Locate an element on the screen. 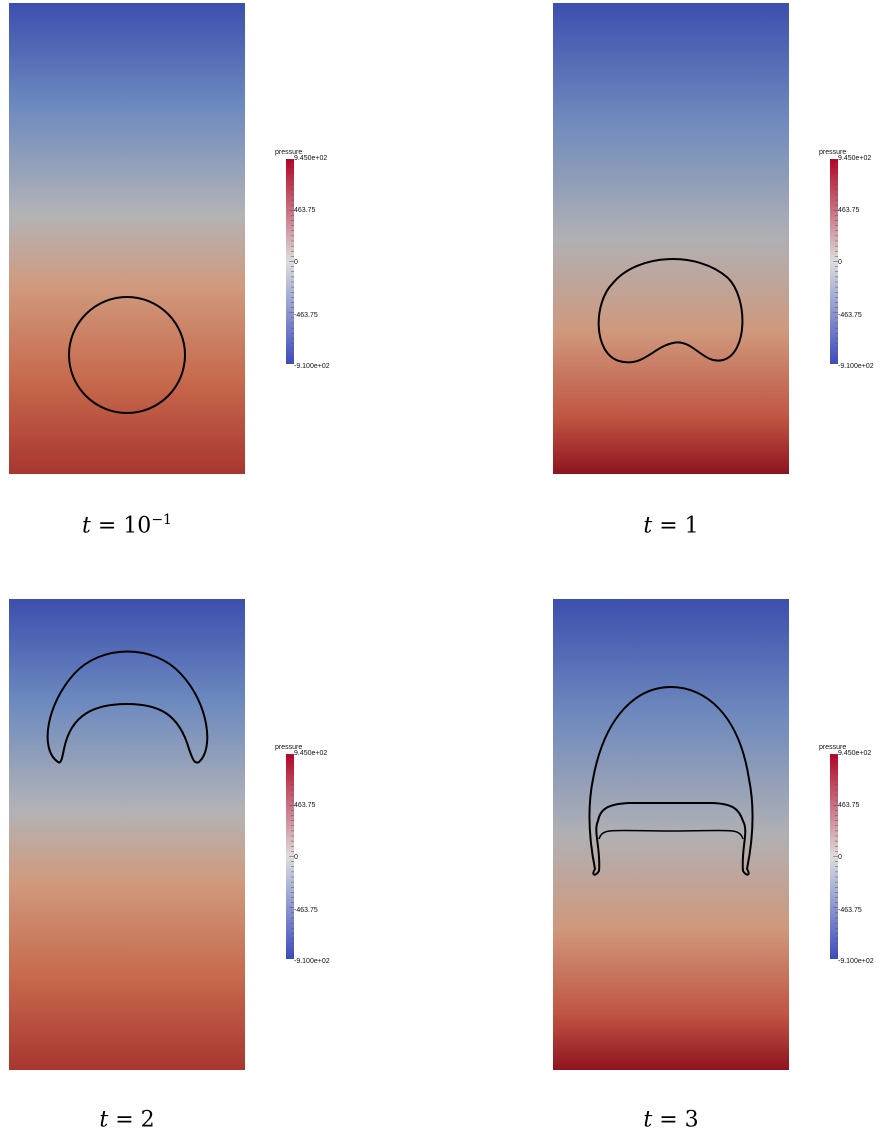 The width and height of the screenshot is (896, 1142). panel-caption: t = 10−1 is located at coordinates (127, 525).